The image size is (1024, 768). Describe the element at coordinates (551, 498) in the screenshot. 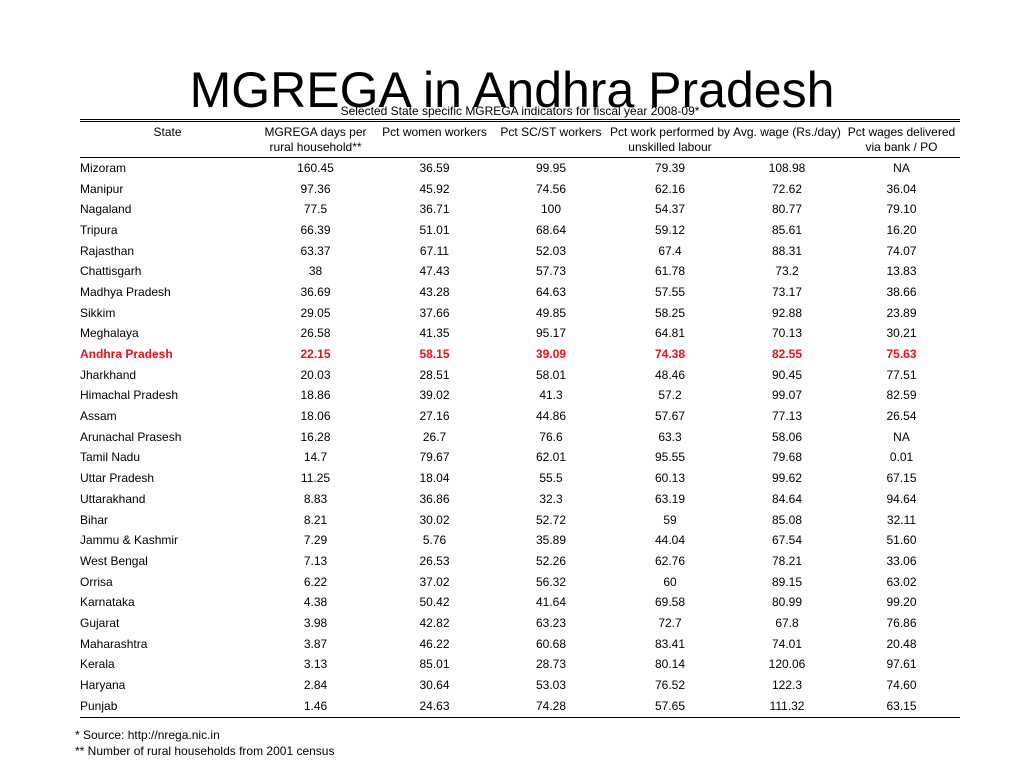

I see `cell-sc-st: 32.3` at that location.